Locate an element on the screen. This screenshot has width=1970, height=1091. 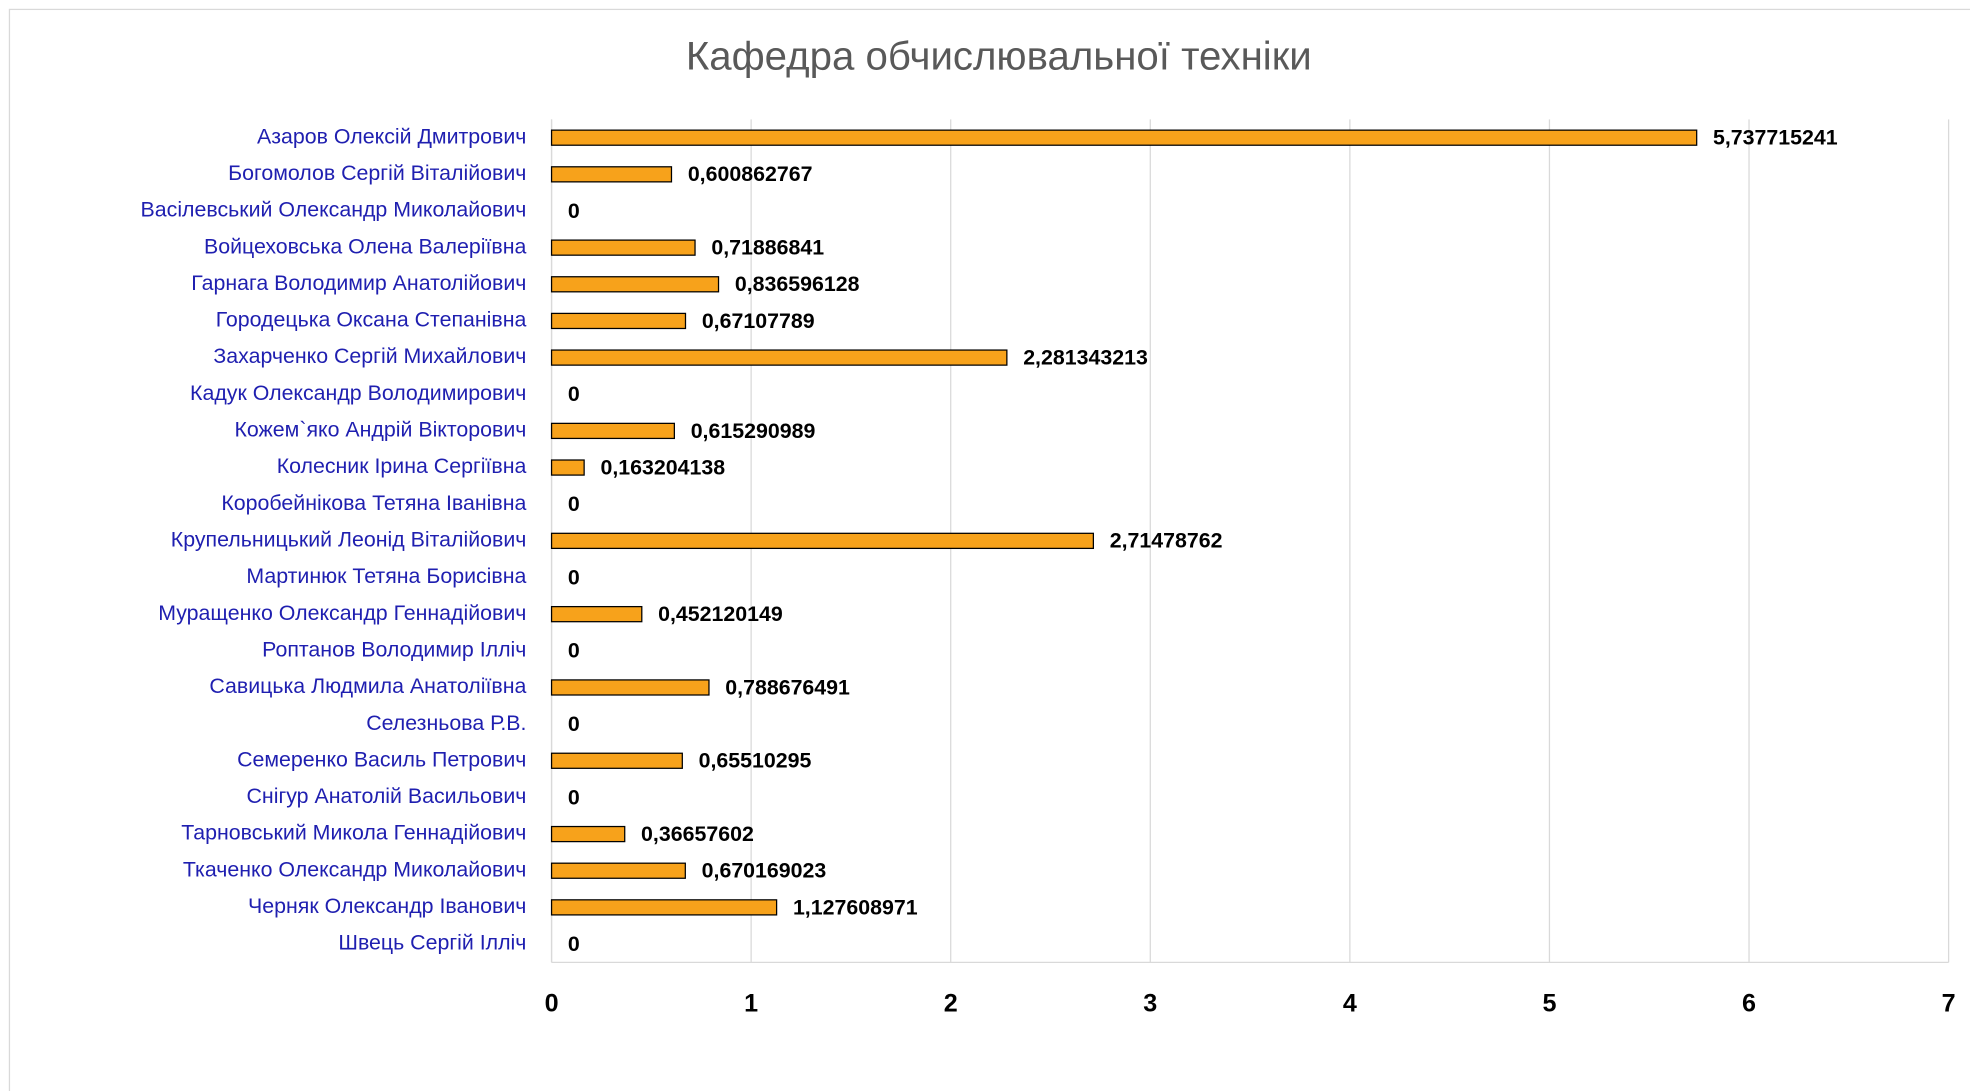
data-label: 0,788676491 is located at coordinates (787, 687).